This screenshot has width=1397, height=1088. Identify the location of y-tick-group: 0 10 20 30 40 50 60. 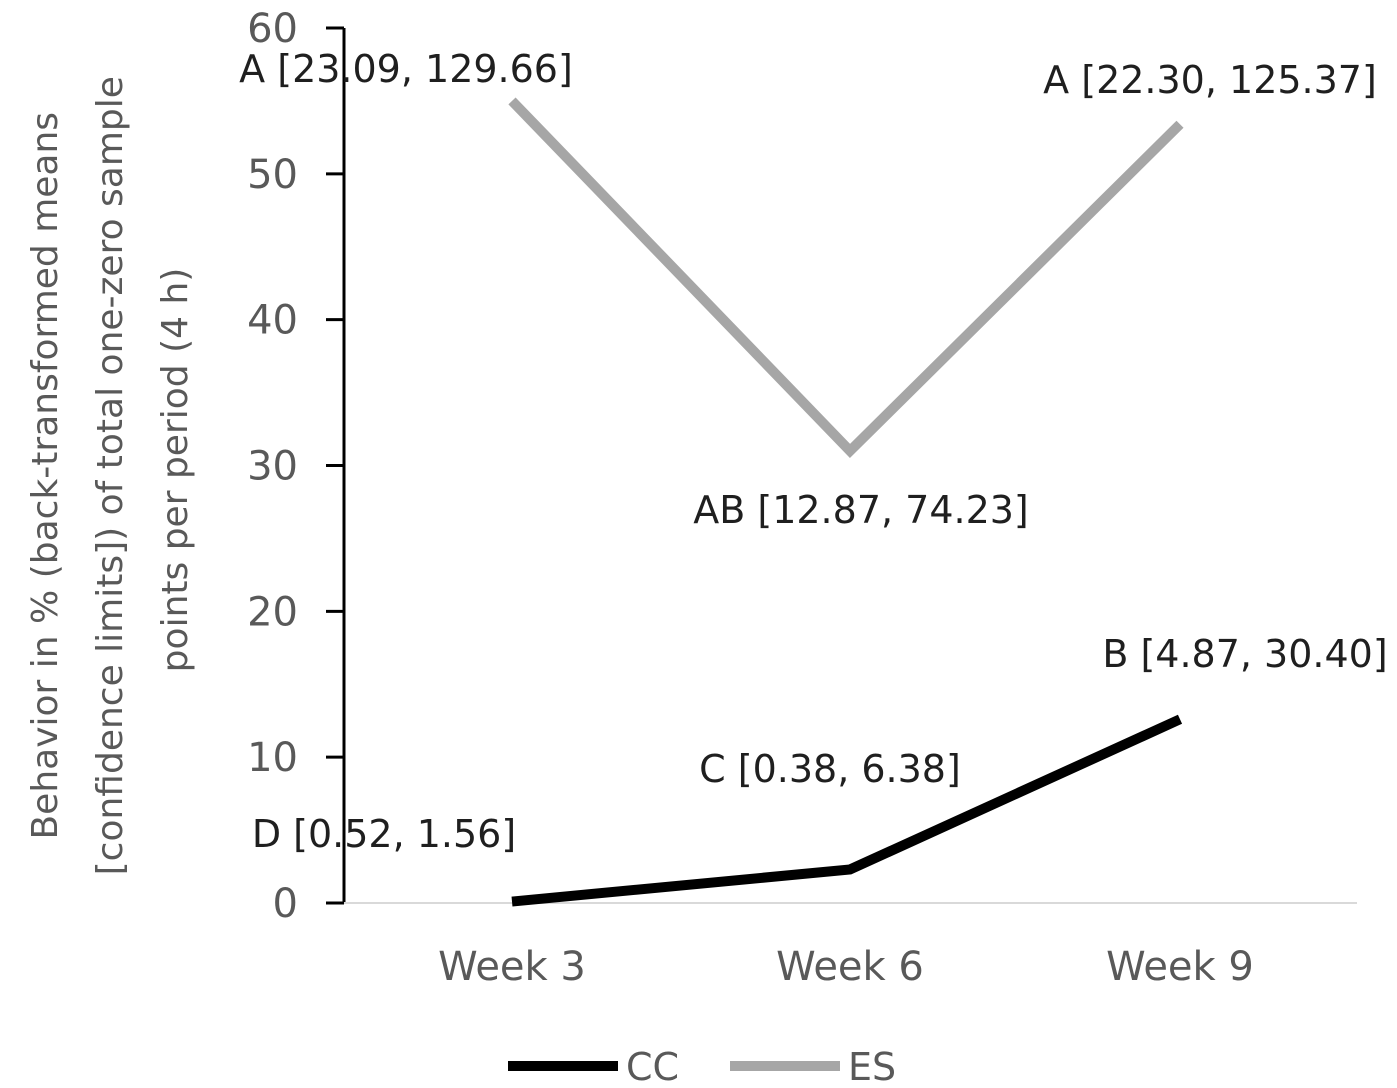
(295, 466).